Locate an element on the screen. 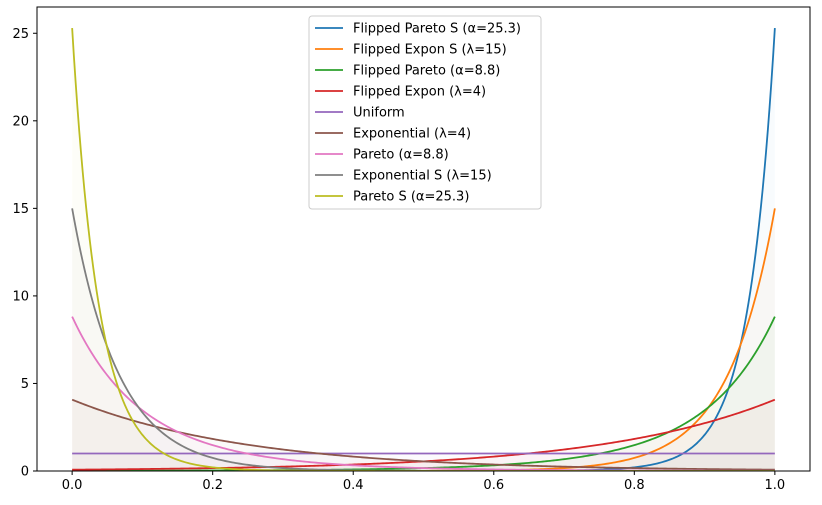 Image resolution: width=822 pixels, height=505 pixels. y-tick-label: 15 is located at coordinates (20, 209).